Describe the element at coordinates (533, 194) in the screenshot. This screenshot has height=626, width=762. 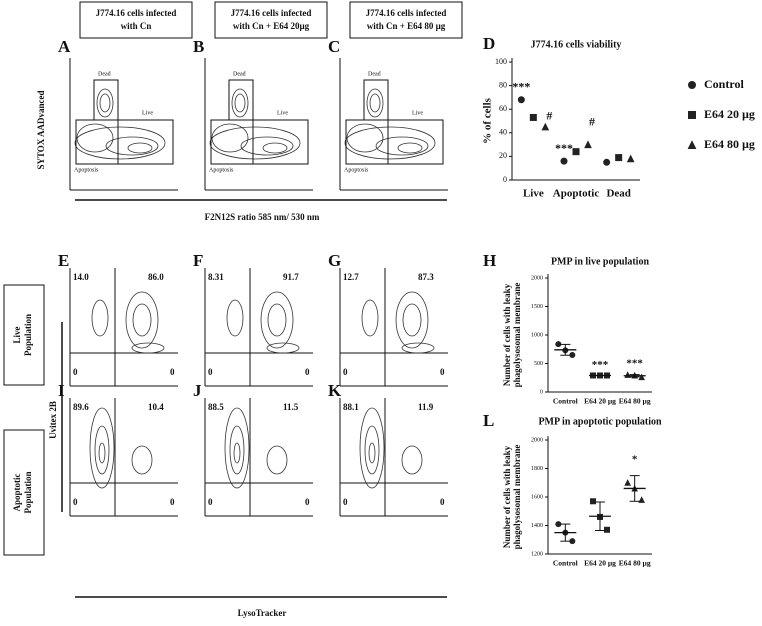
I see `x-tick-label: Live` at that location.